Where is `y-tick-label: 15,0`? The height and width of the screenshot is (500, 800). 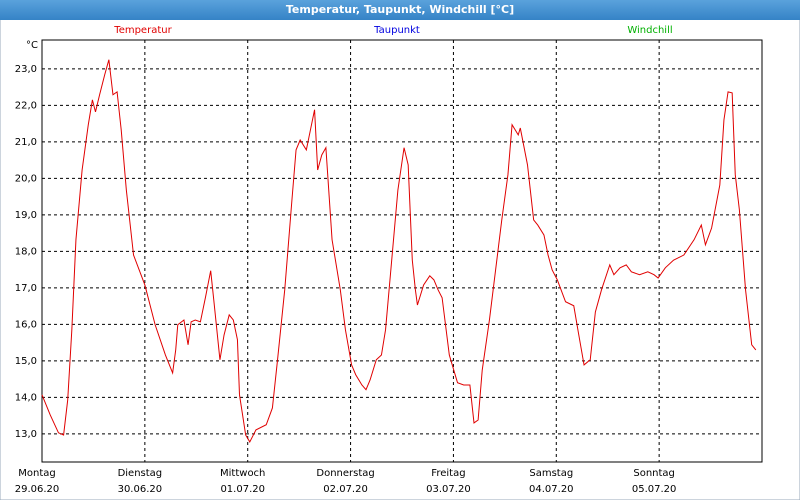 y-tick-label: 15,0 is located at coordinates (26, 361).